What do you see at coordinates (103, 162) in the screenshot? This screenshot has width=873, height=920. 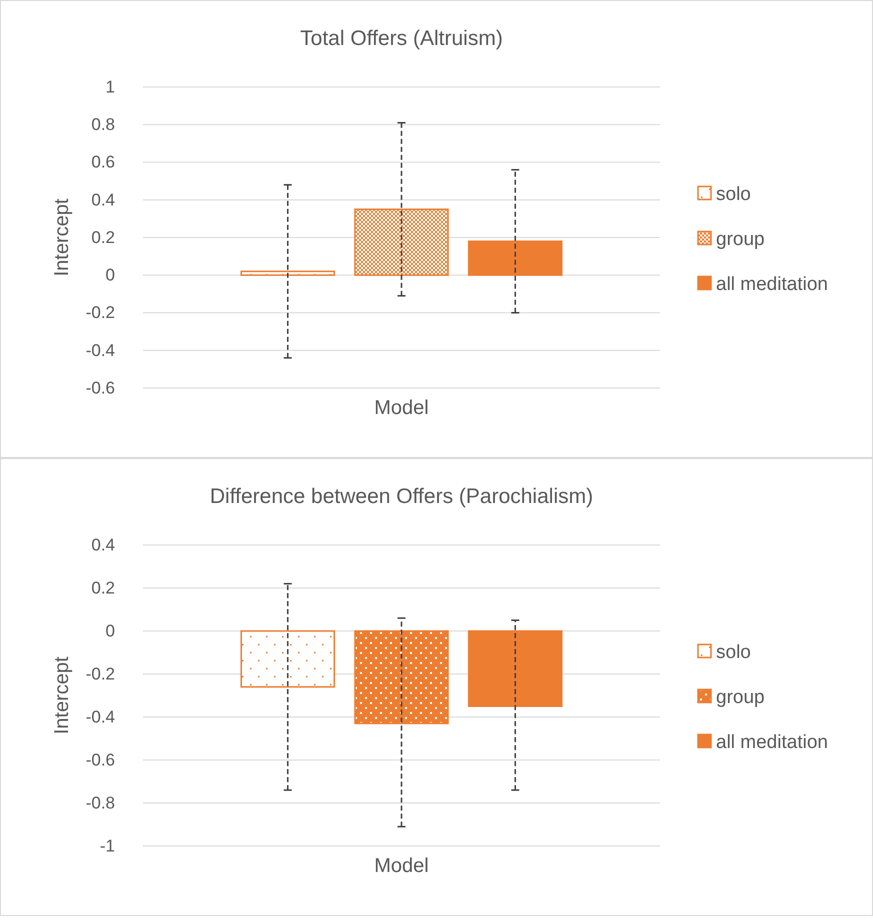 I see `y-tick-label: 0.6` at bounding box center [103, 162].